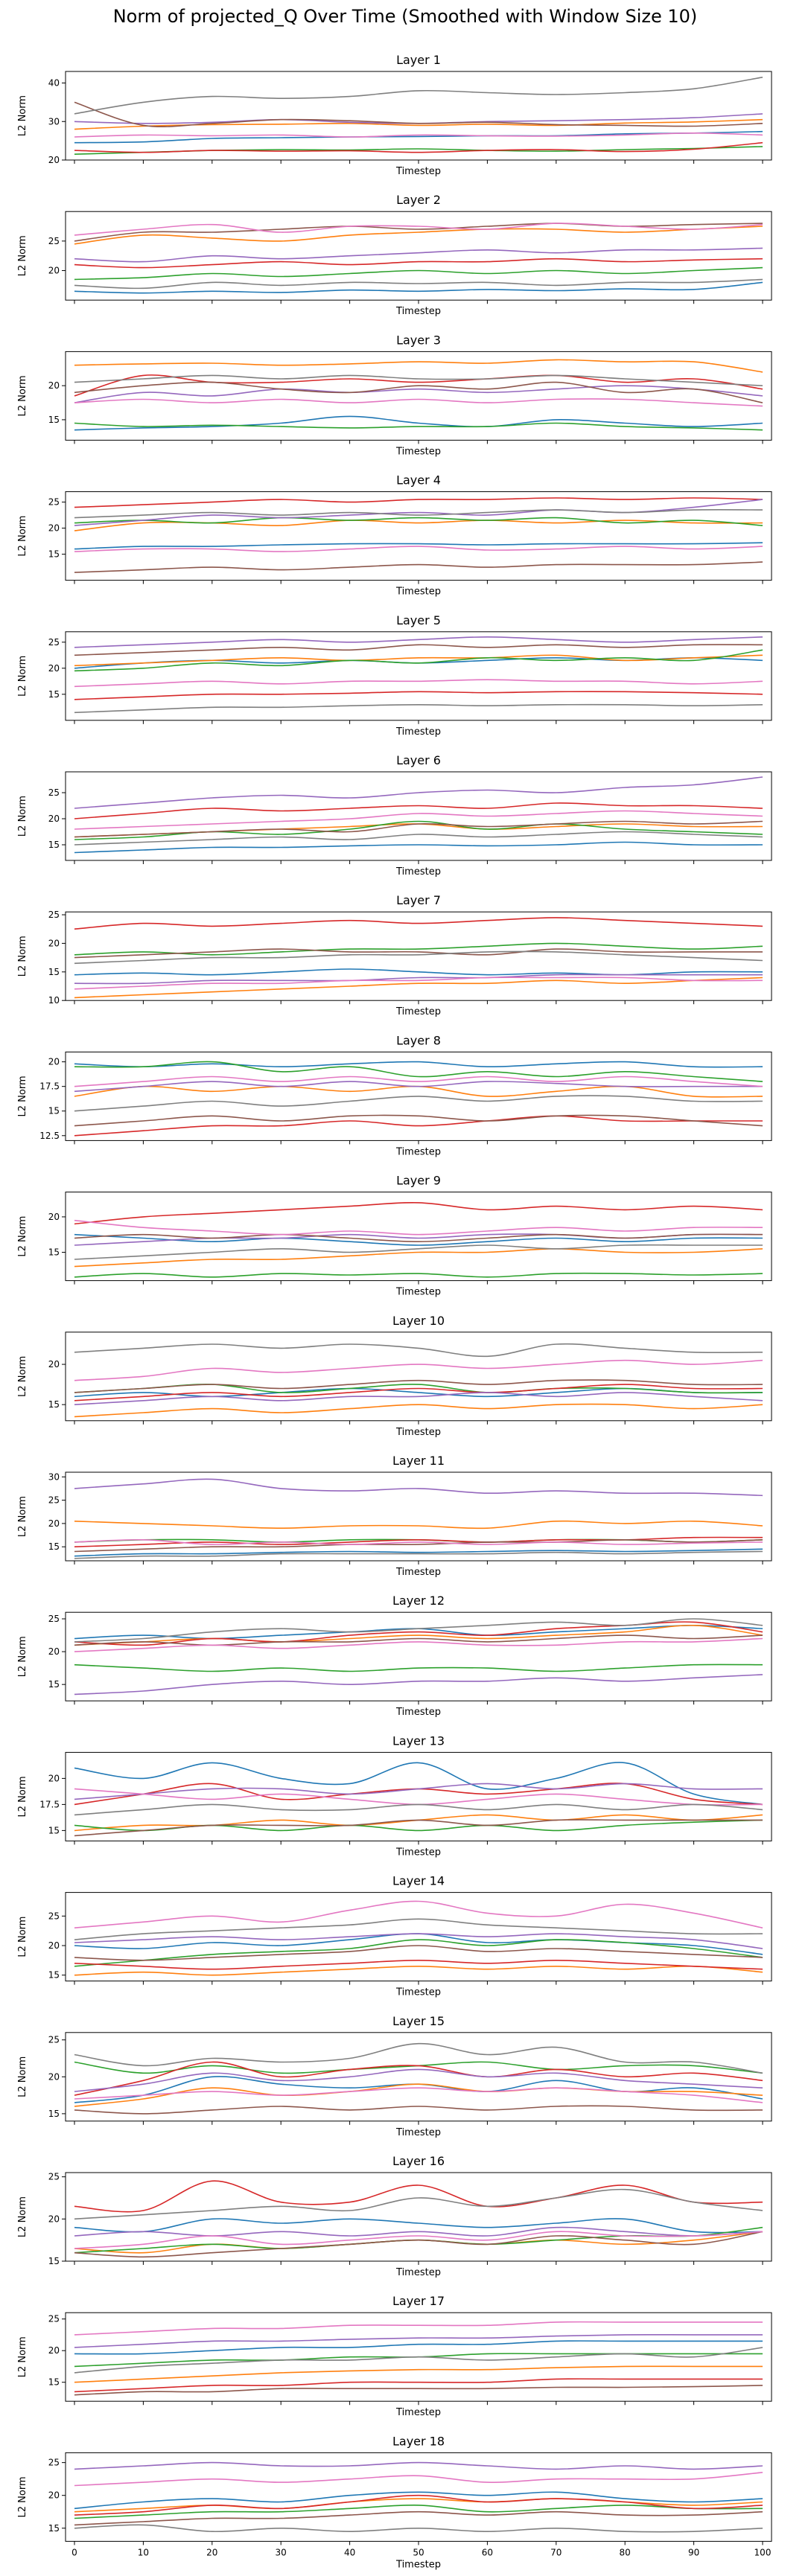 This screenshot has width=811, height=2576. What do you see at coordinates (394, 675) in the screenshot?
I see `subplot-5: Layer 5 15 20 25 Timestep L2 Norm` at bounding box center [394, 675].